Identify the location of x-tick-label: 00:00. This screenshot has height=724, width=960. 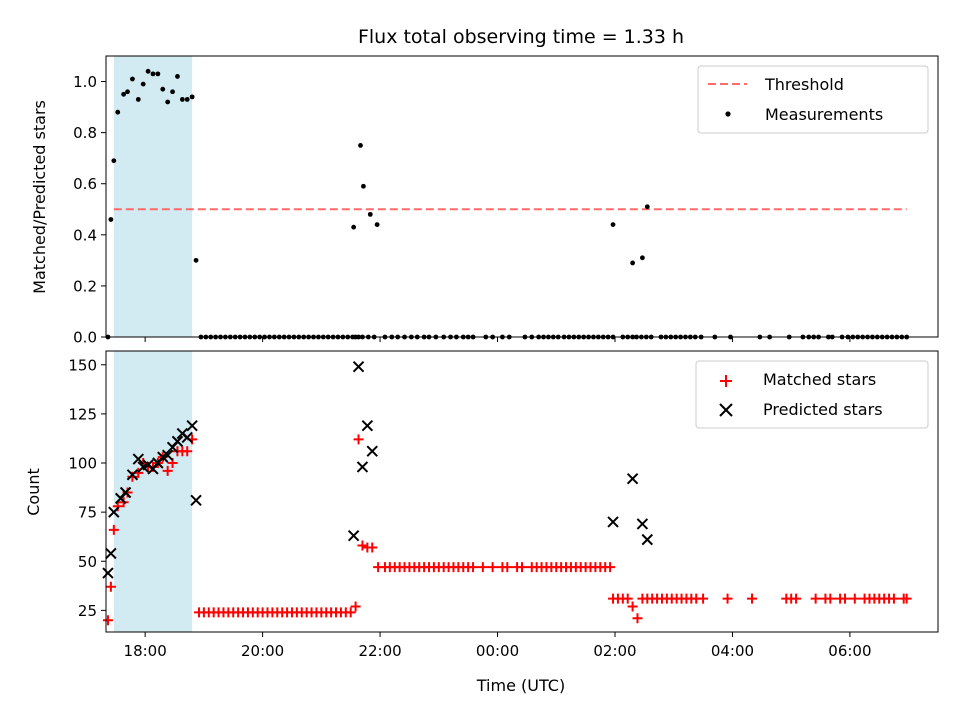
(497, 651).